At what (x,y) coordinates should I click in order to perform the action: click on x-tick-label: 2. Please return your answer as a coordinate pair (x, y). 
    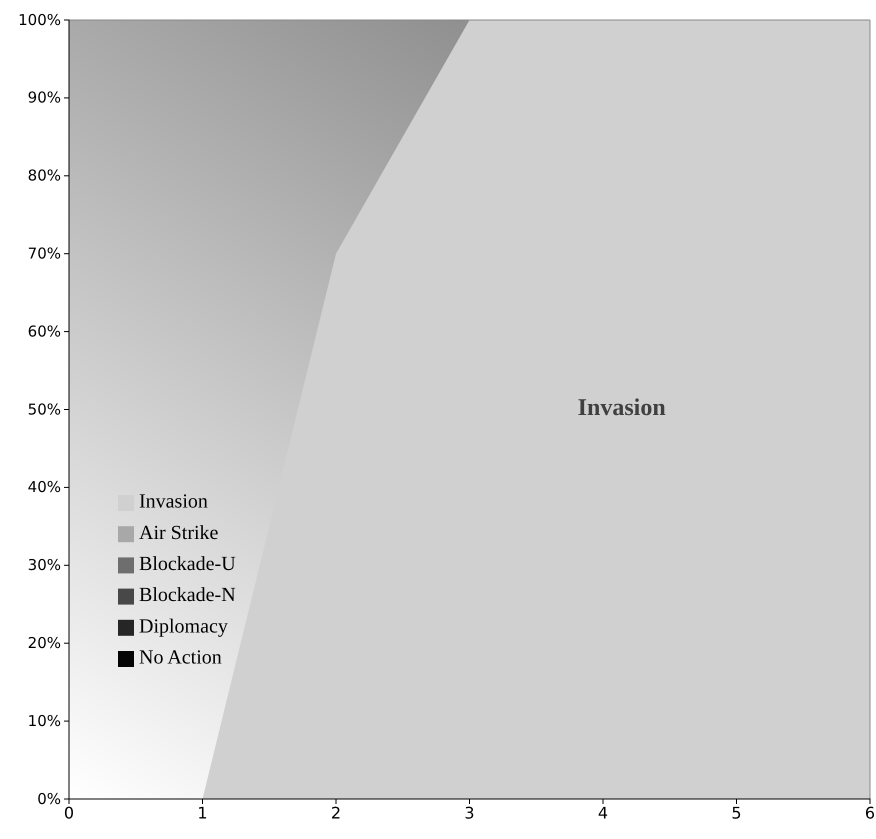
    Looking at the image, I should click on (336, 812).